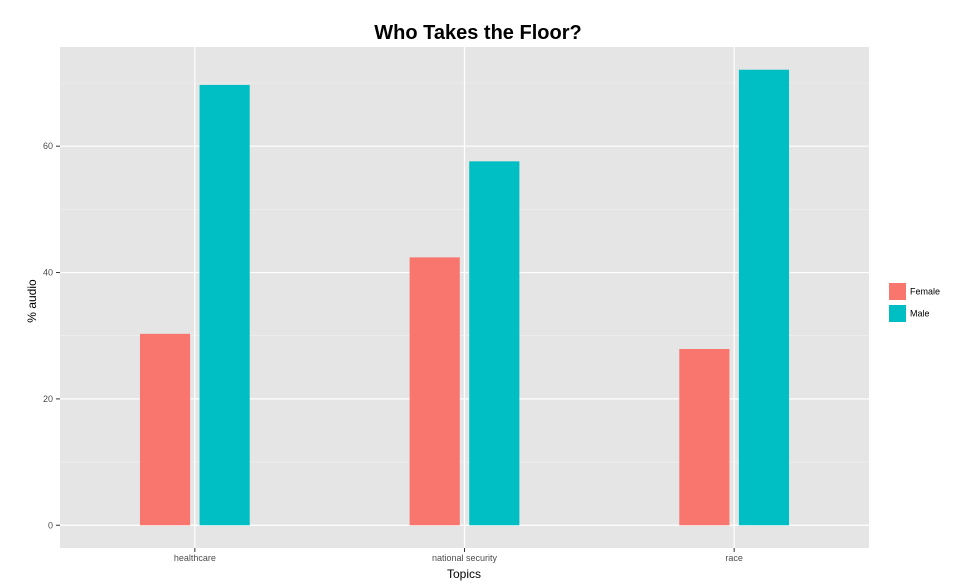 This screenshot has height=588, width=956. I want to click on y-tick-label: 40, so click(48, 273).